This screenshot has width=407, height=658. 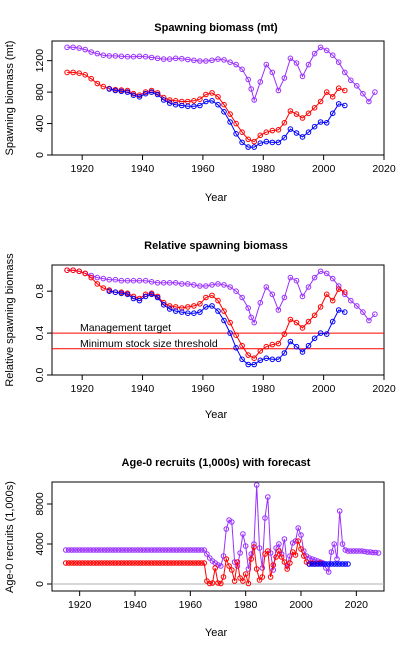 I want to click on x-tick-label: 1960, so click(x=203, y=389).